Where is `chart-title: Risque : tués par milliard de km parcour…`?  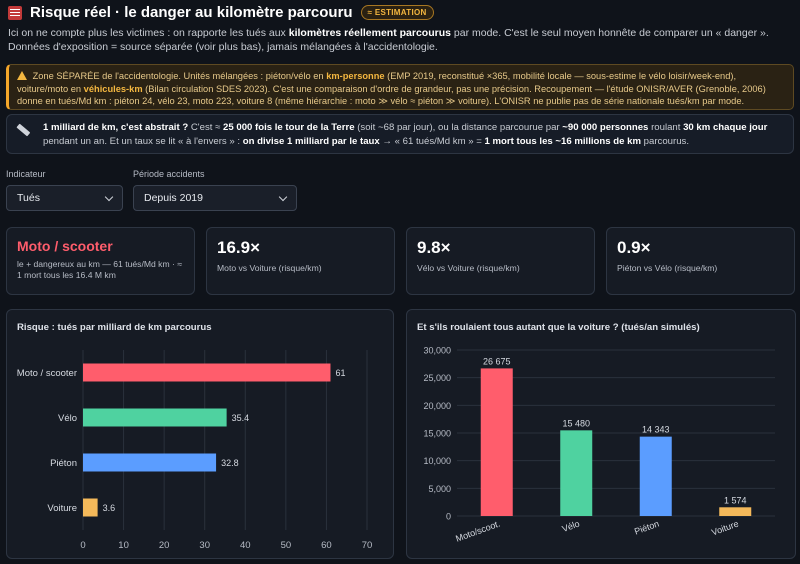 chart-title: Risque : tués par milliard de km parcour… is located at coordinates (114, 327).